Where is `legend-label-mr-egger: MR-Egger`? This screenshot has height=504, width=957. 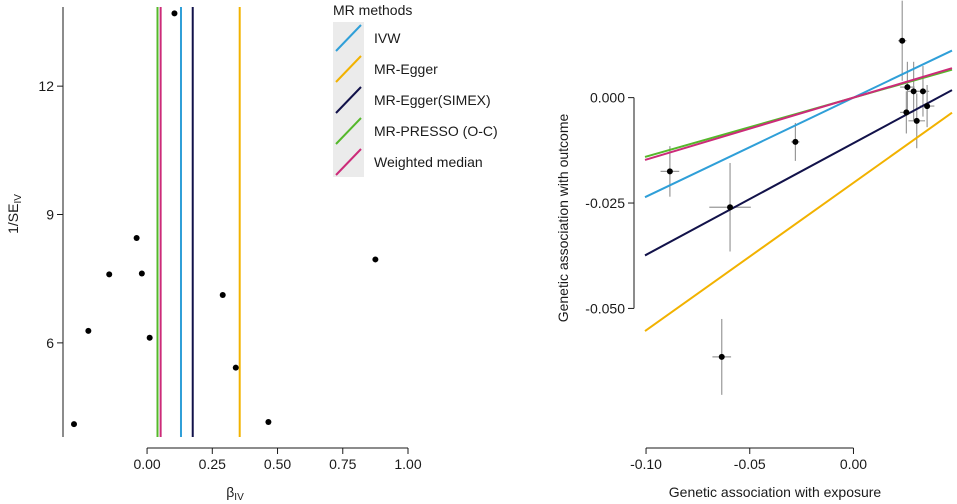
legend-label-mr-egger: MR-Egger is located at coordinates (406, 69).